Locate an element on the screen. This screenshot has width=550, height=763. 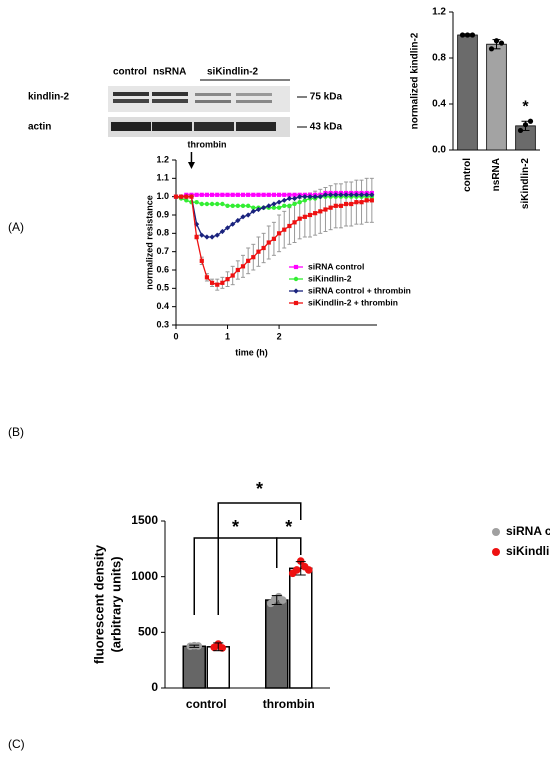
annotation-arrowhead is located at coordinates (191, 165).